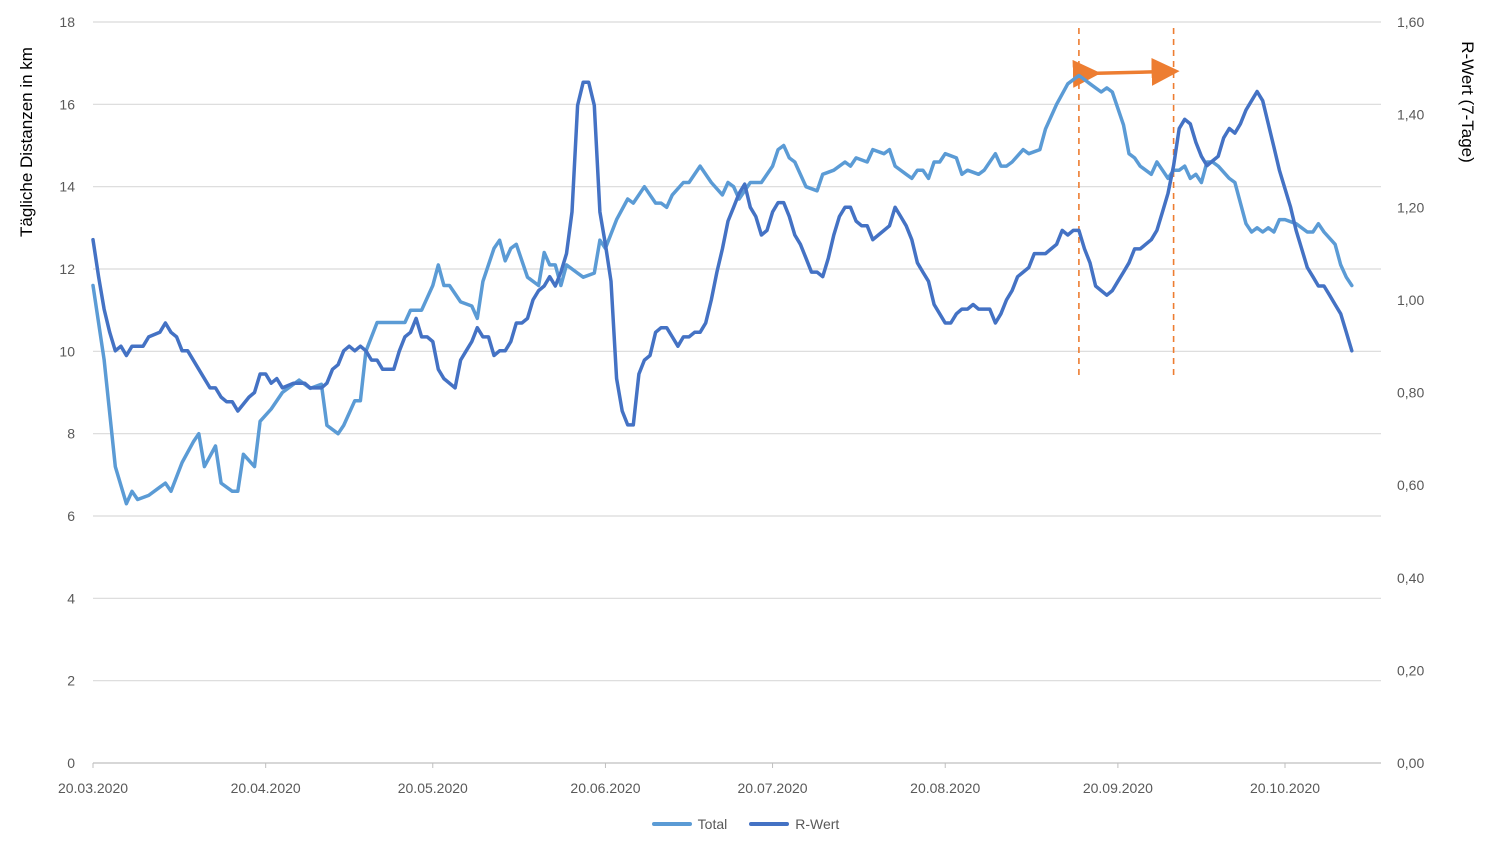 The image size is (1491, 864). What do you see at coordinates (67, 187) in the screenshot?
I see `y-left-tick-label: 14` at bounding box center [67, 187].